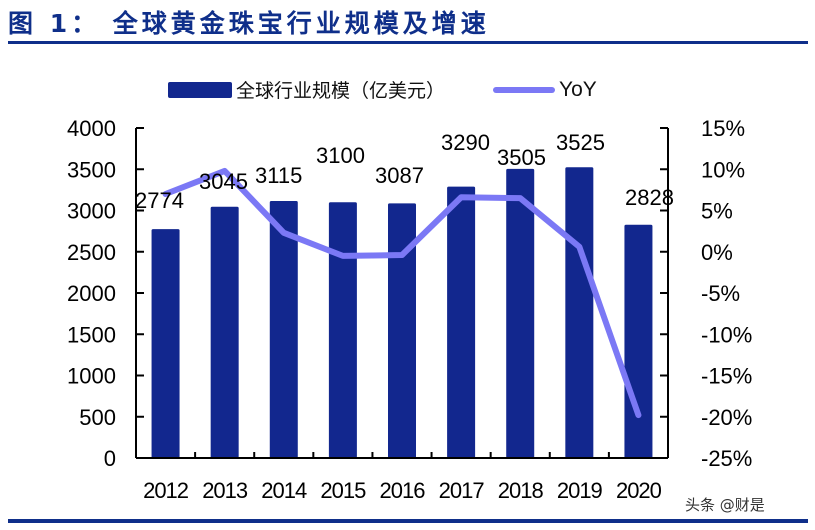 Image resolution: width=815 pixels, height=530 pixels. I want to click on left-axis-tick-label: 0, so click(110, 458).